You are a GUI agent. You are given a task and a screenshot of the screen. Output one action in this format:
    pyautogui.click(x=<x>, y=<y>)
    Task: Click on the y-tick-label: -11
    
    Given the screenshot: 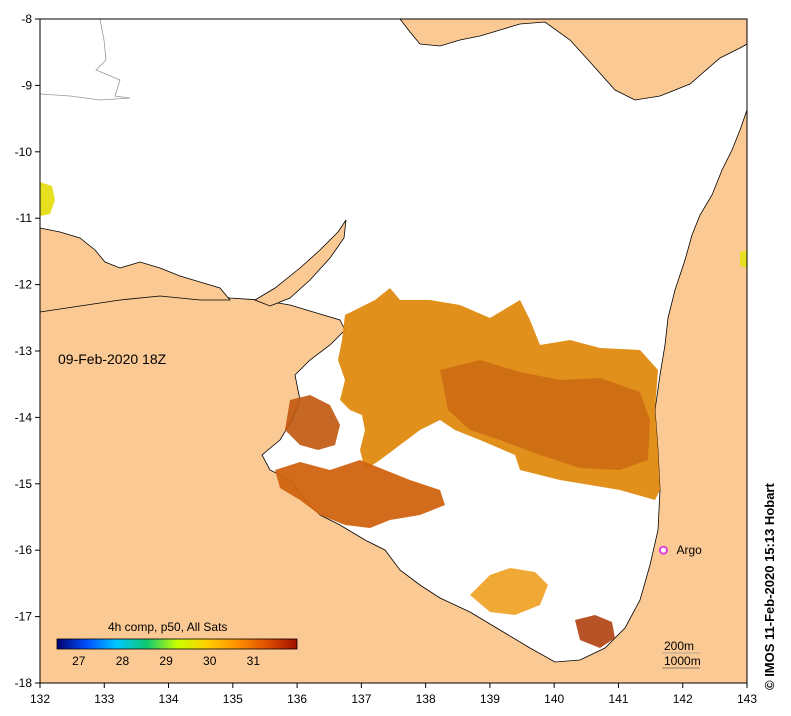 What is the action you would take?
    pyautogui.click(x=24, y=218)
    